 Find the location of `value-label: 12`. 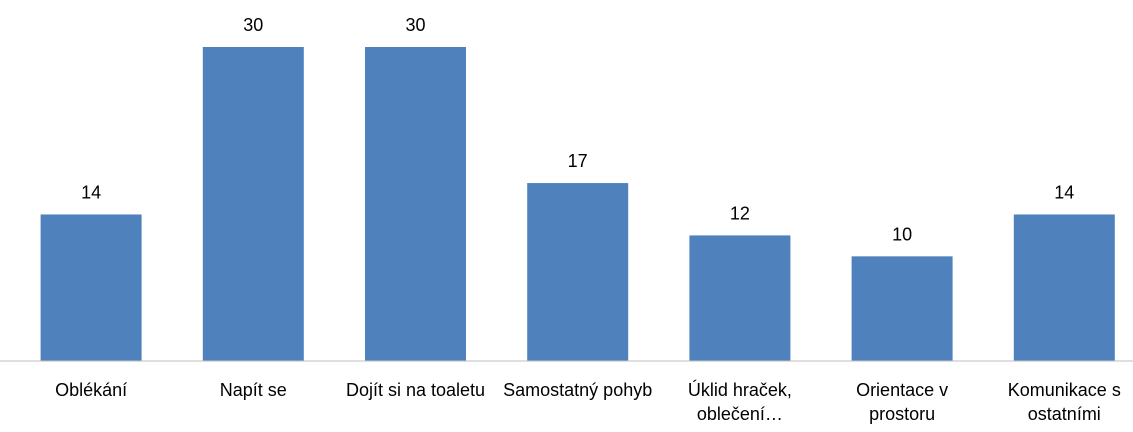

value-label: 12 is located at coordinates (740, 213).